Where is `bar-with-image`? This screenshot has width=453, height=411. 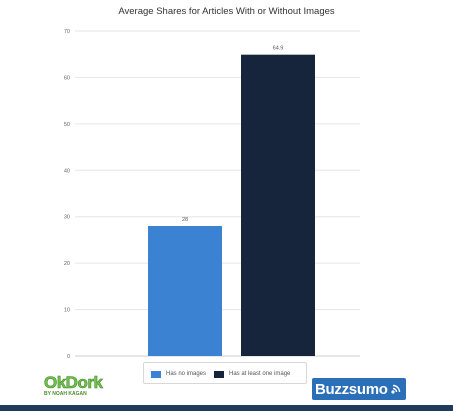 bar-with-image is located at coordinates (278, 205).